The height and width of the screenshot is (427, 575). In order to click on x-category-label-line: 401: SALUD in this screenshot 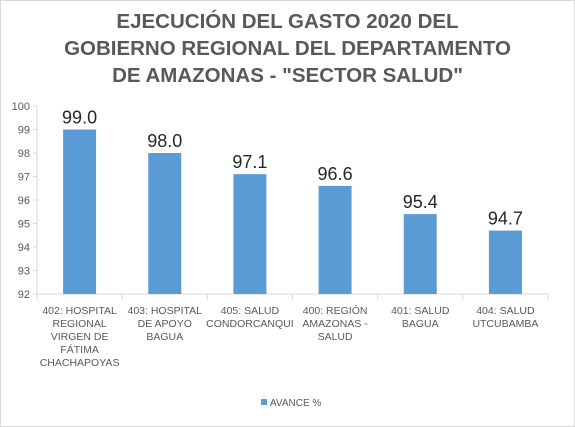, I will do `click(420, 311)`.